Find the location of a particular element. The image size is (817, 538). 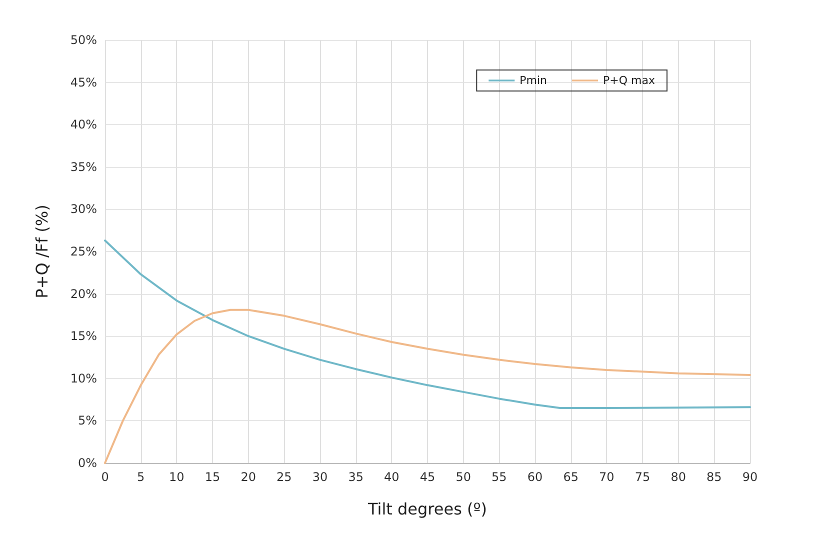

legend-label: Pmin is located at coordinates (534, 80).